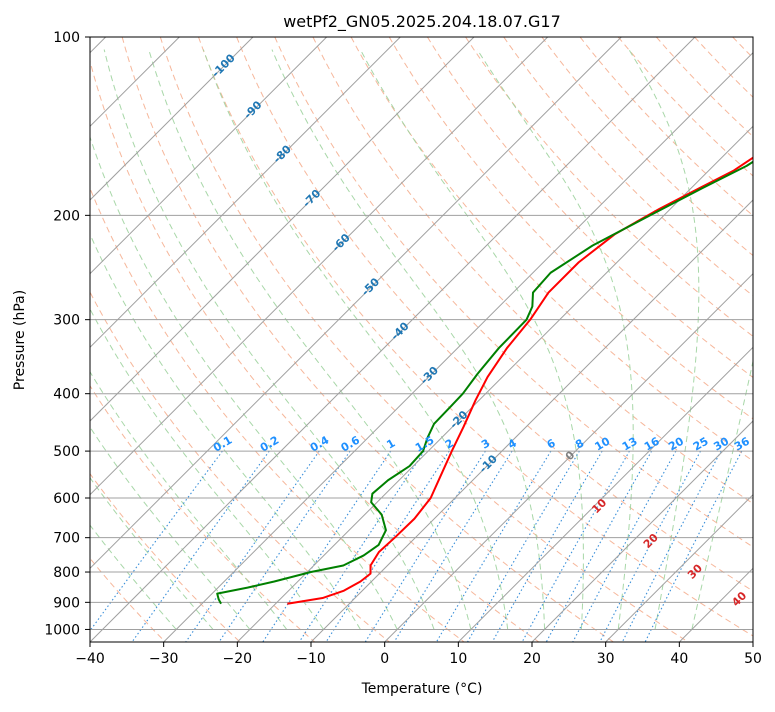 The width and height of the screenshot is (775, 712). Describe the element at coordinates (66, 395) in the screenshot. I see `y-tick-label: 400` at that location.